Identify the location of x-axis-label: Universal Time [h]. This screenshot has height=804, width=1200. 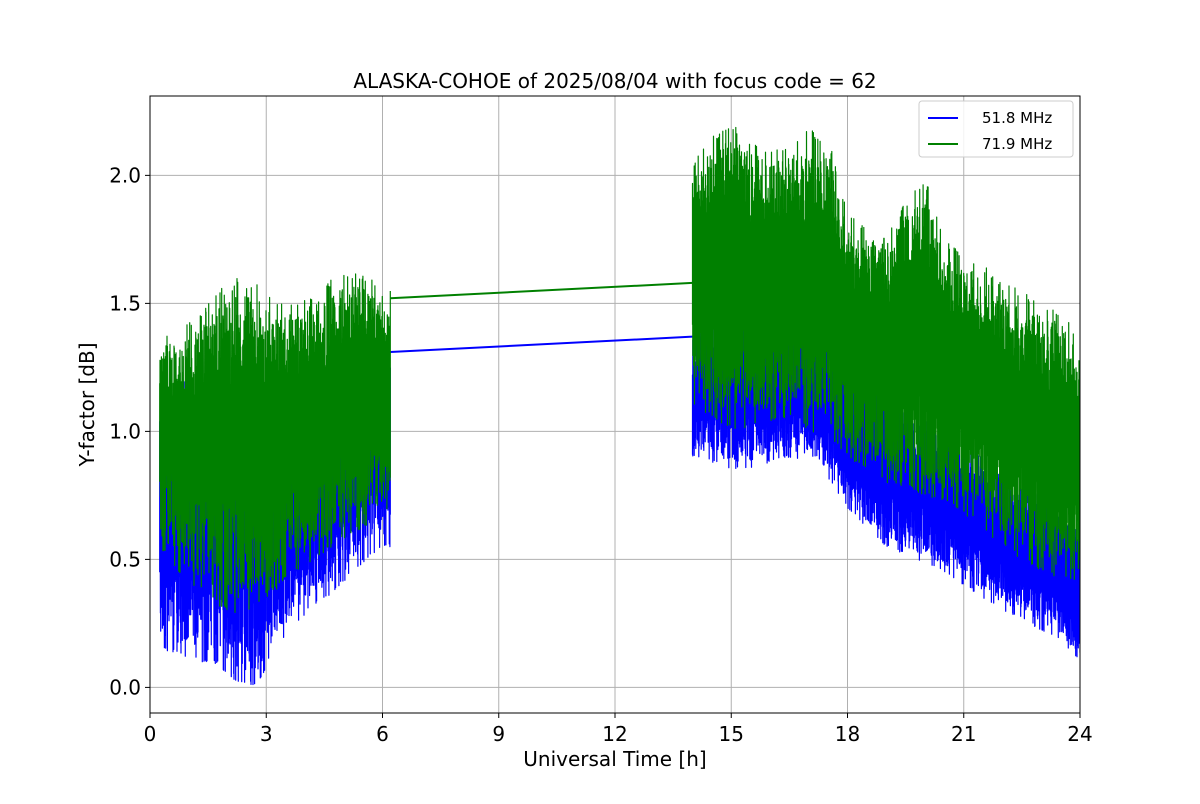
(614, 759).